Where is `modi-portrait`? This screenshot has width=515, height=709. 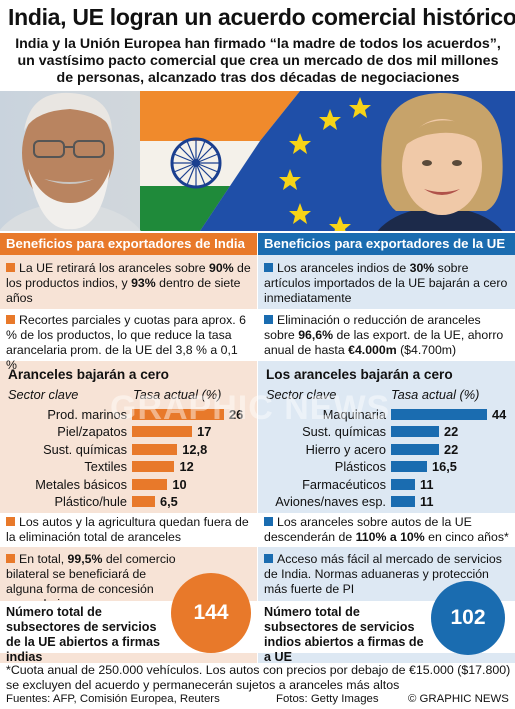
modi-portrait is located at coordinates (70, 161).